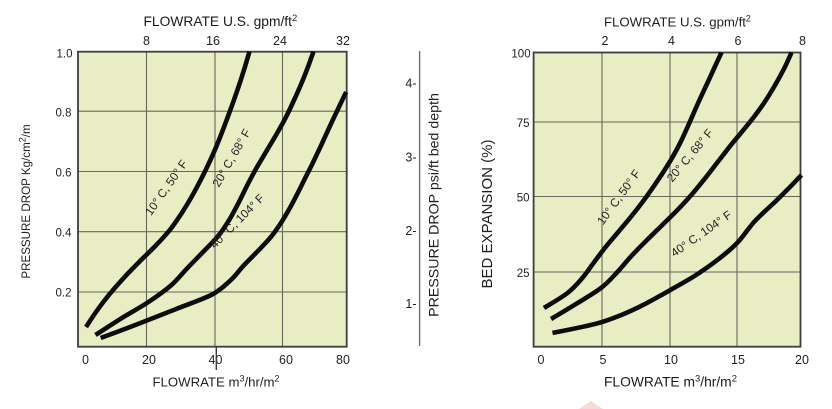 The height and width of the screenshot is (409, 832). Describe the element at coordinates (410, 83) in the screenshot. I see `svg-text: 4-` at that location.